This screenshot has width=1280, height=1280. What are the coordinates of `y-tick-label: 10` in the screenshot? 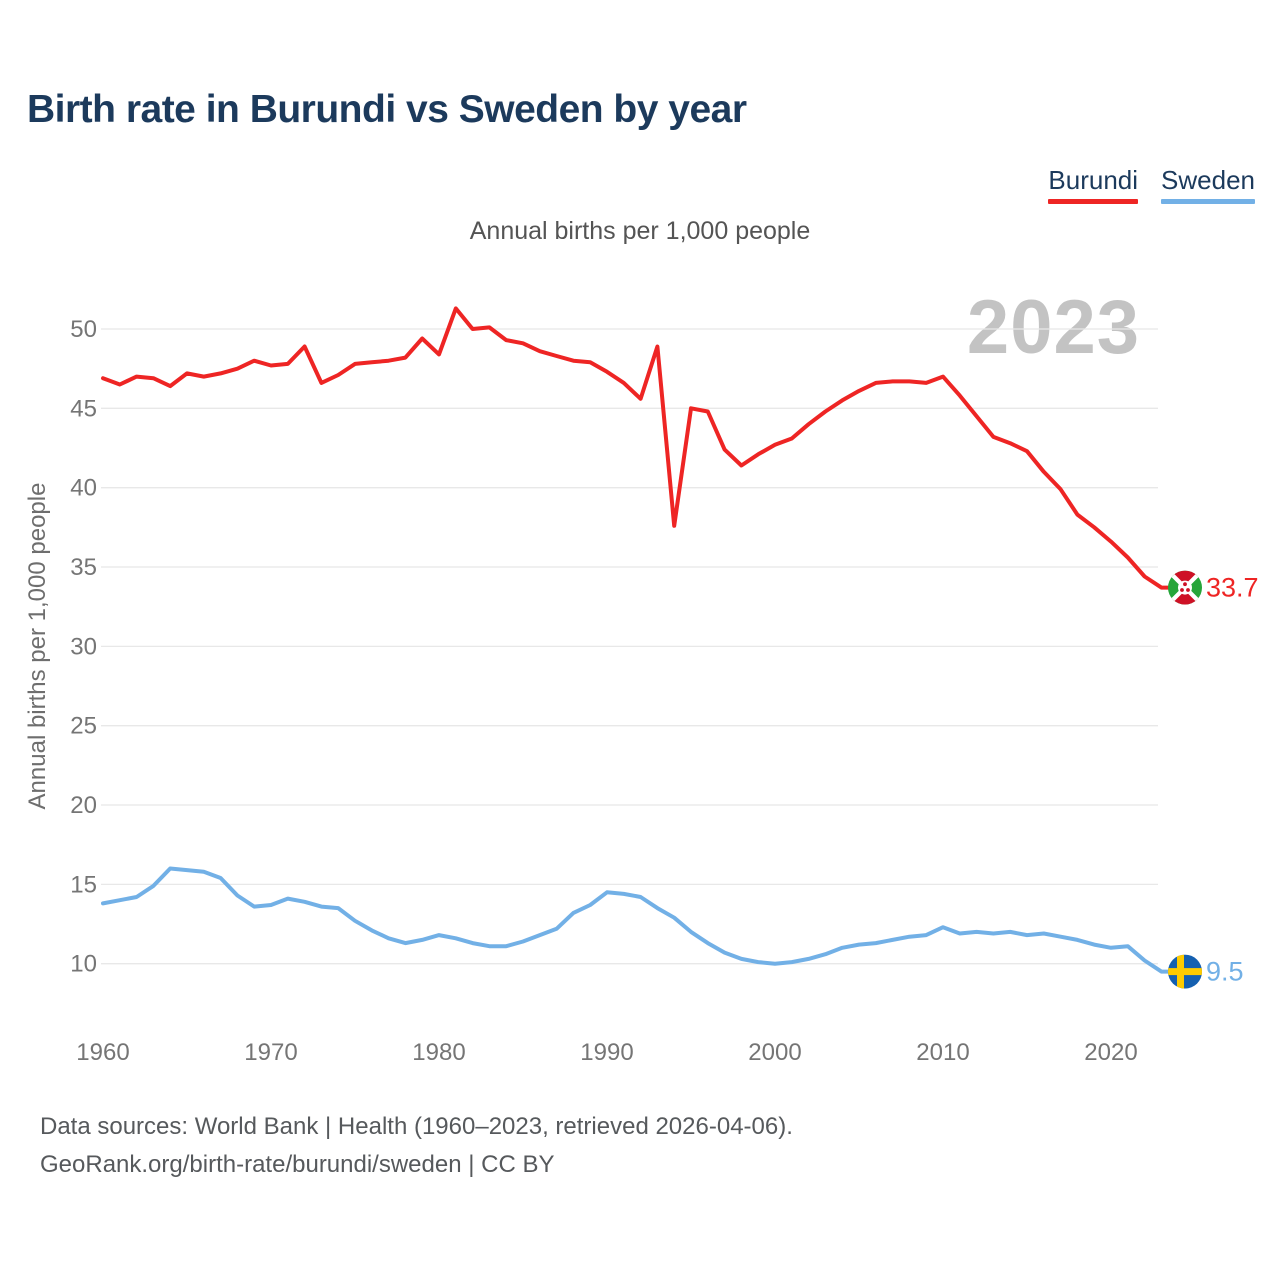 It's located at (83, 964).